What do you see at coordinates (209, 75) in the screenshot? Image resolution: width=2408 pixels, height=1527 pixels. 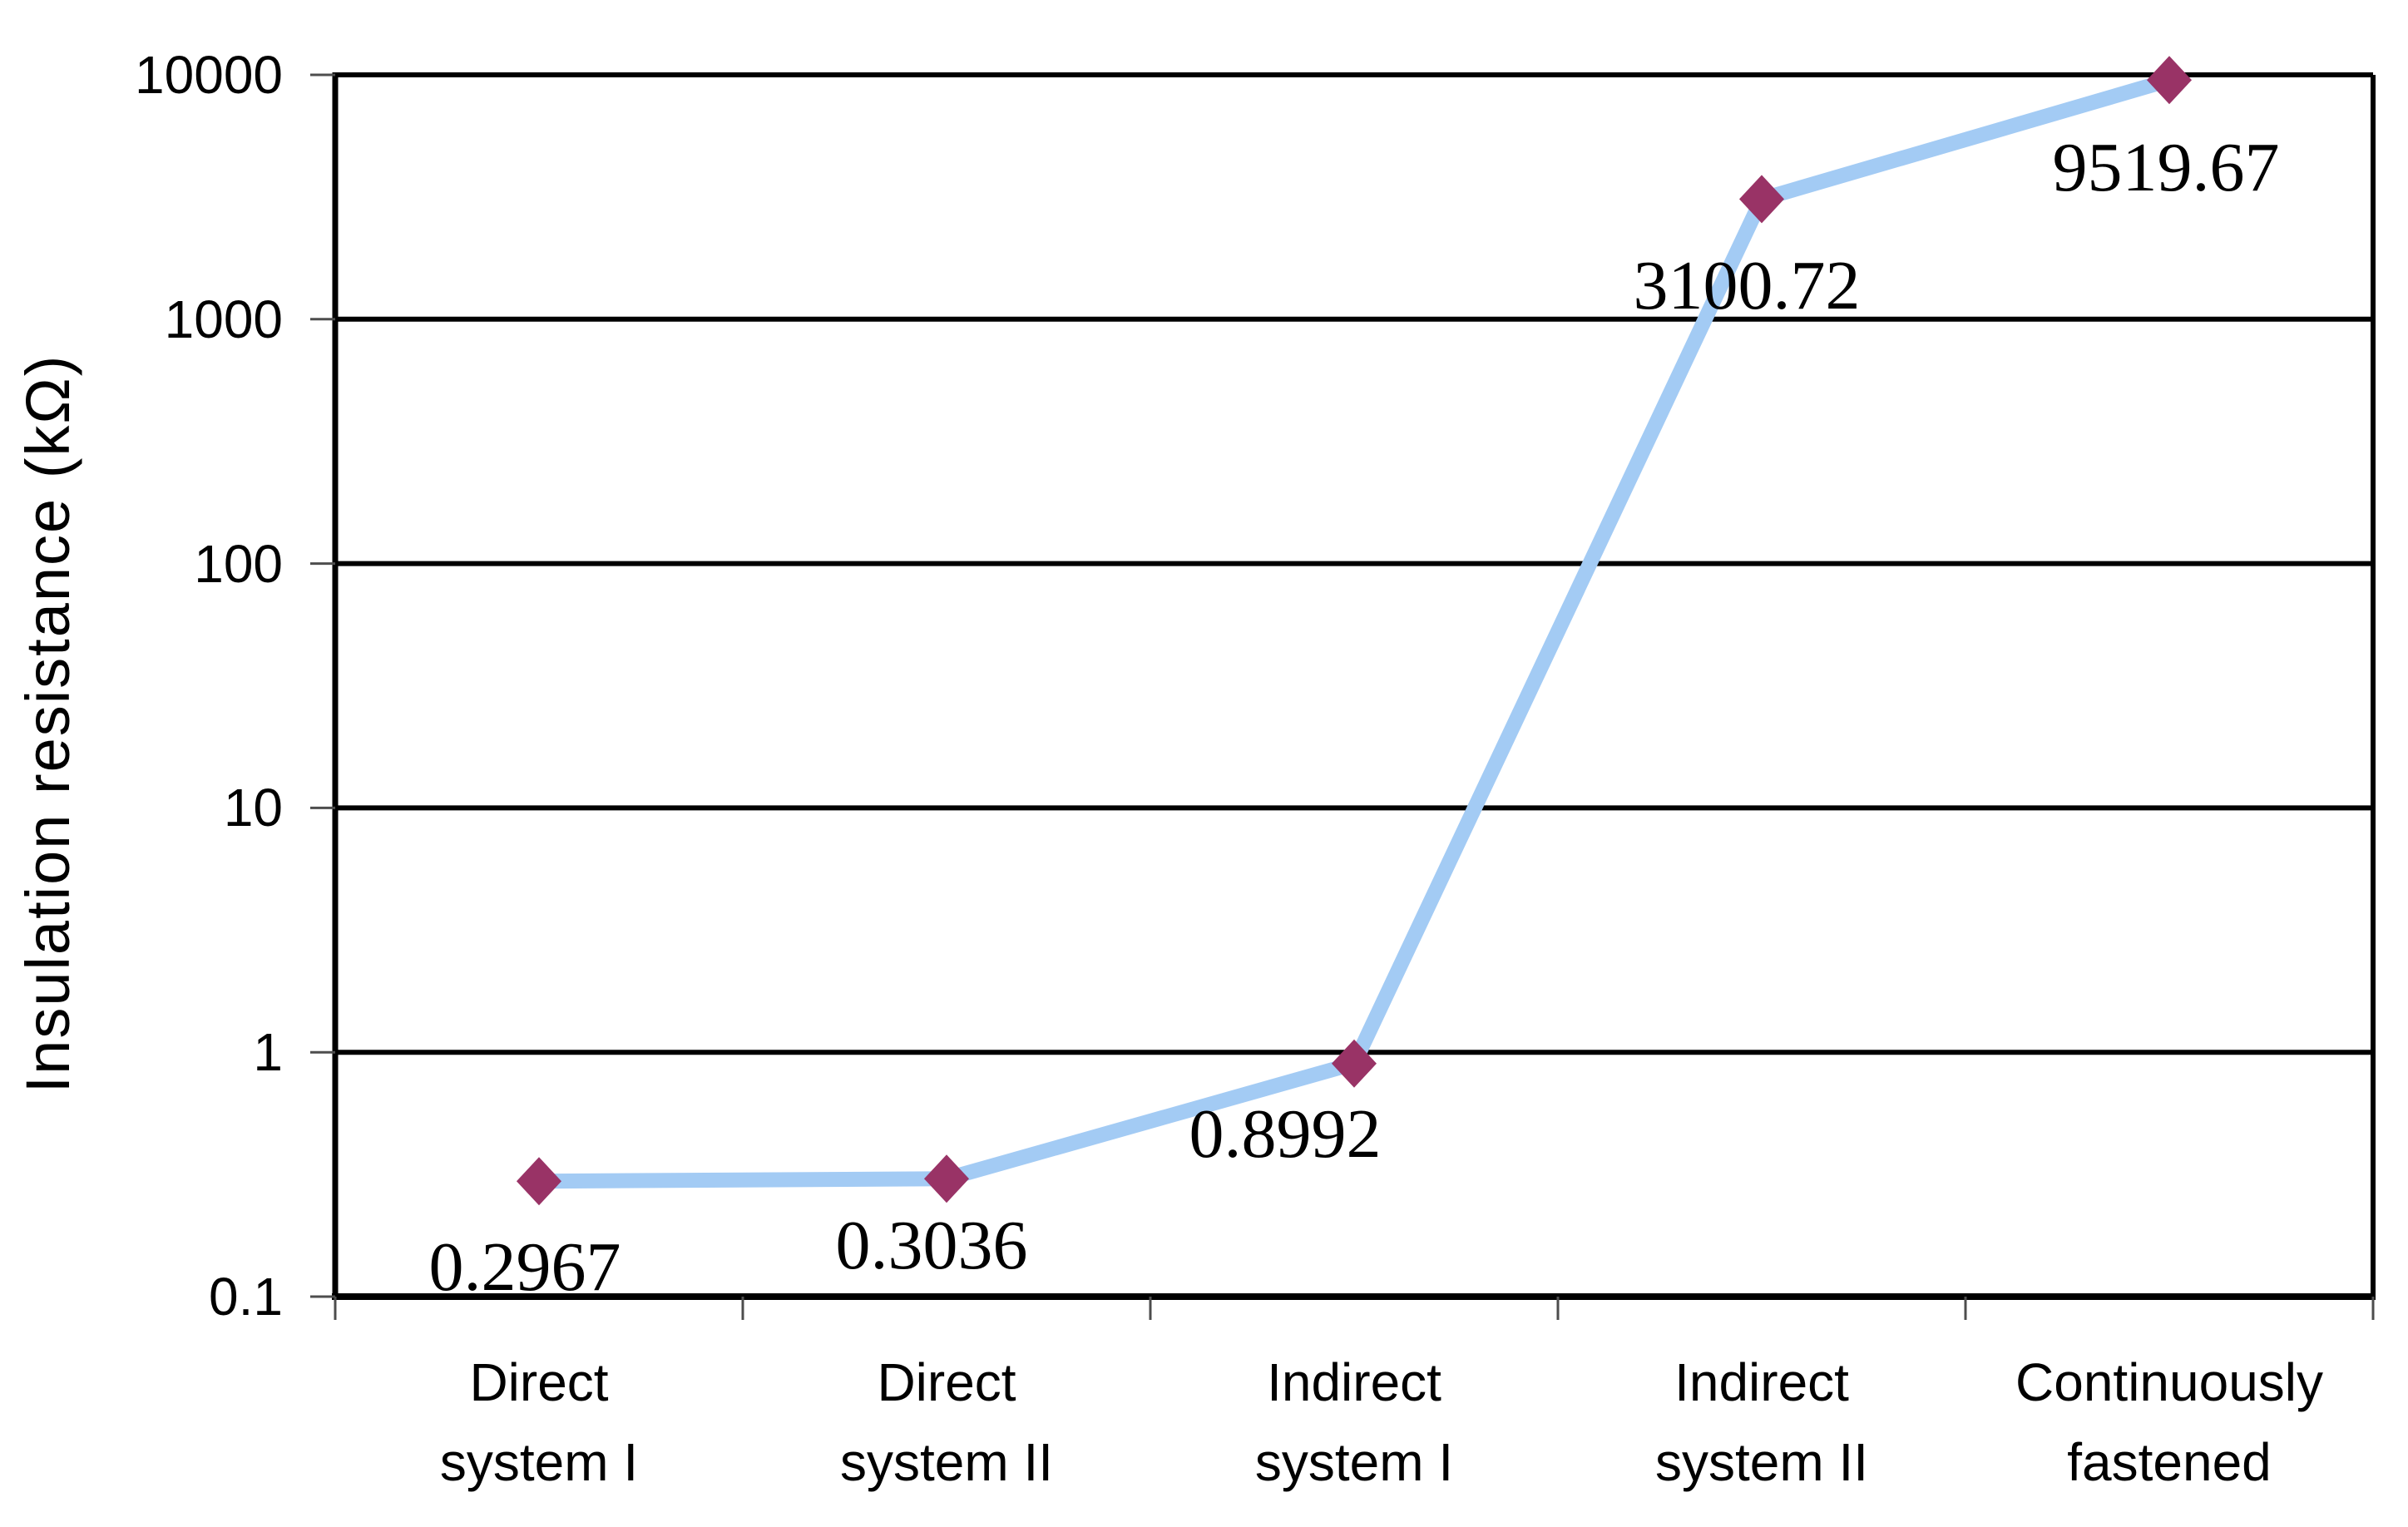 I see `y-tick-label: 10000` at bounding box center [209, 75].